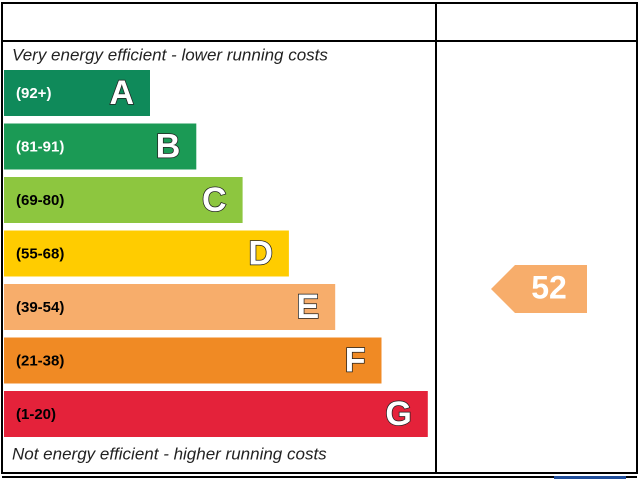  What do you see at coordinates (308, 307) in the screenshot?
I see `band-letter: E` at bounding box center [308, 307].